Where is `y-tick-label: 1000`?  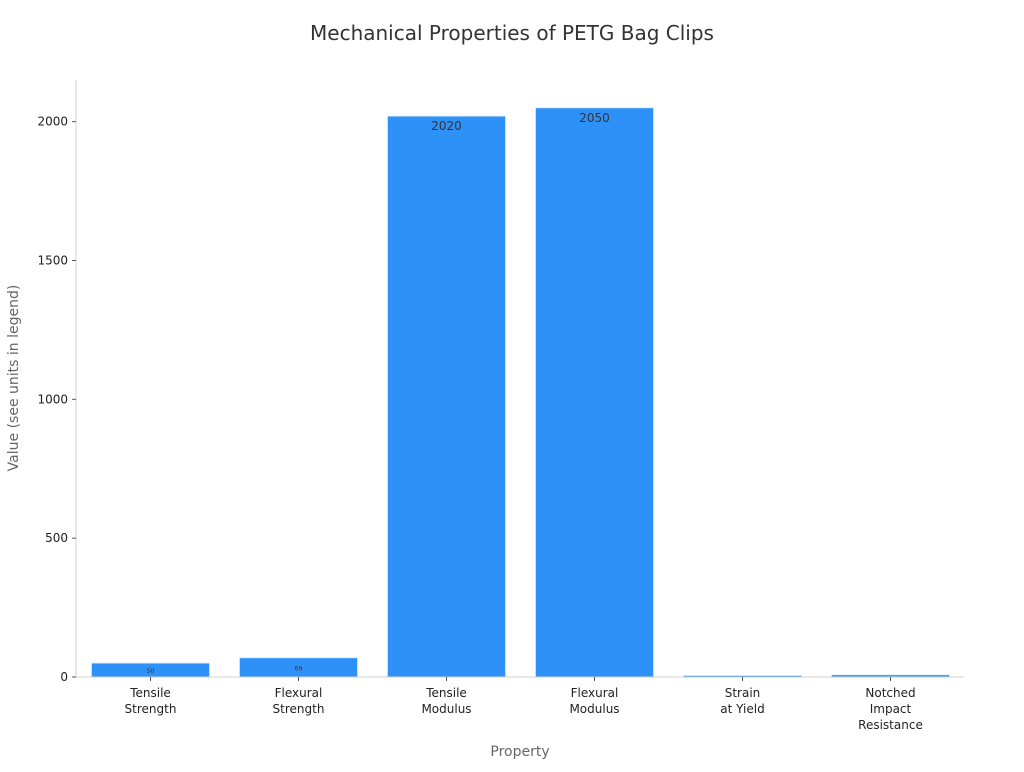
y-tick-label: 1000 is located at coordinates (52, 399).